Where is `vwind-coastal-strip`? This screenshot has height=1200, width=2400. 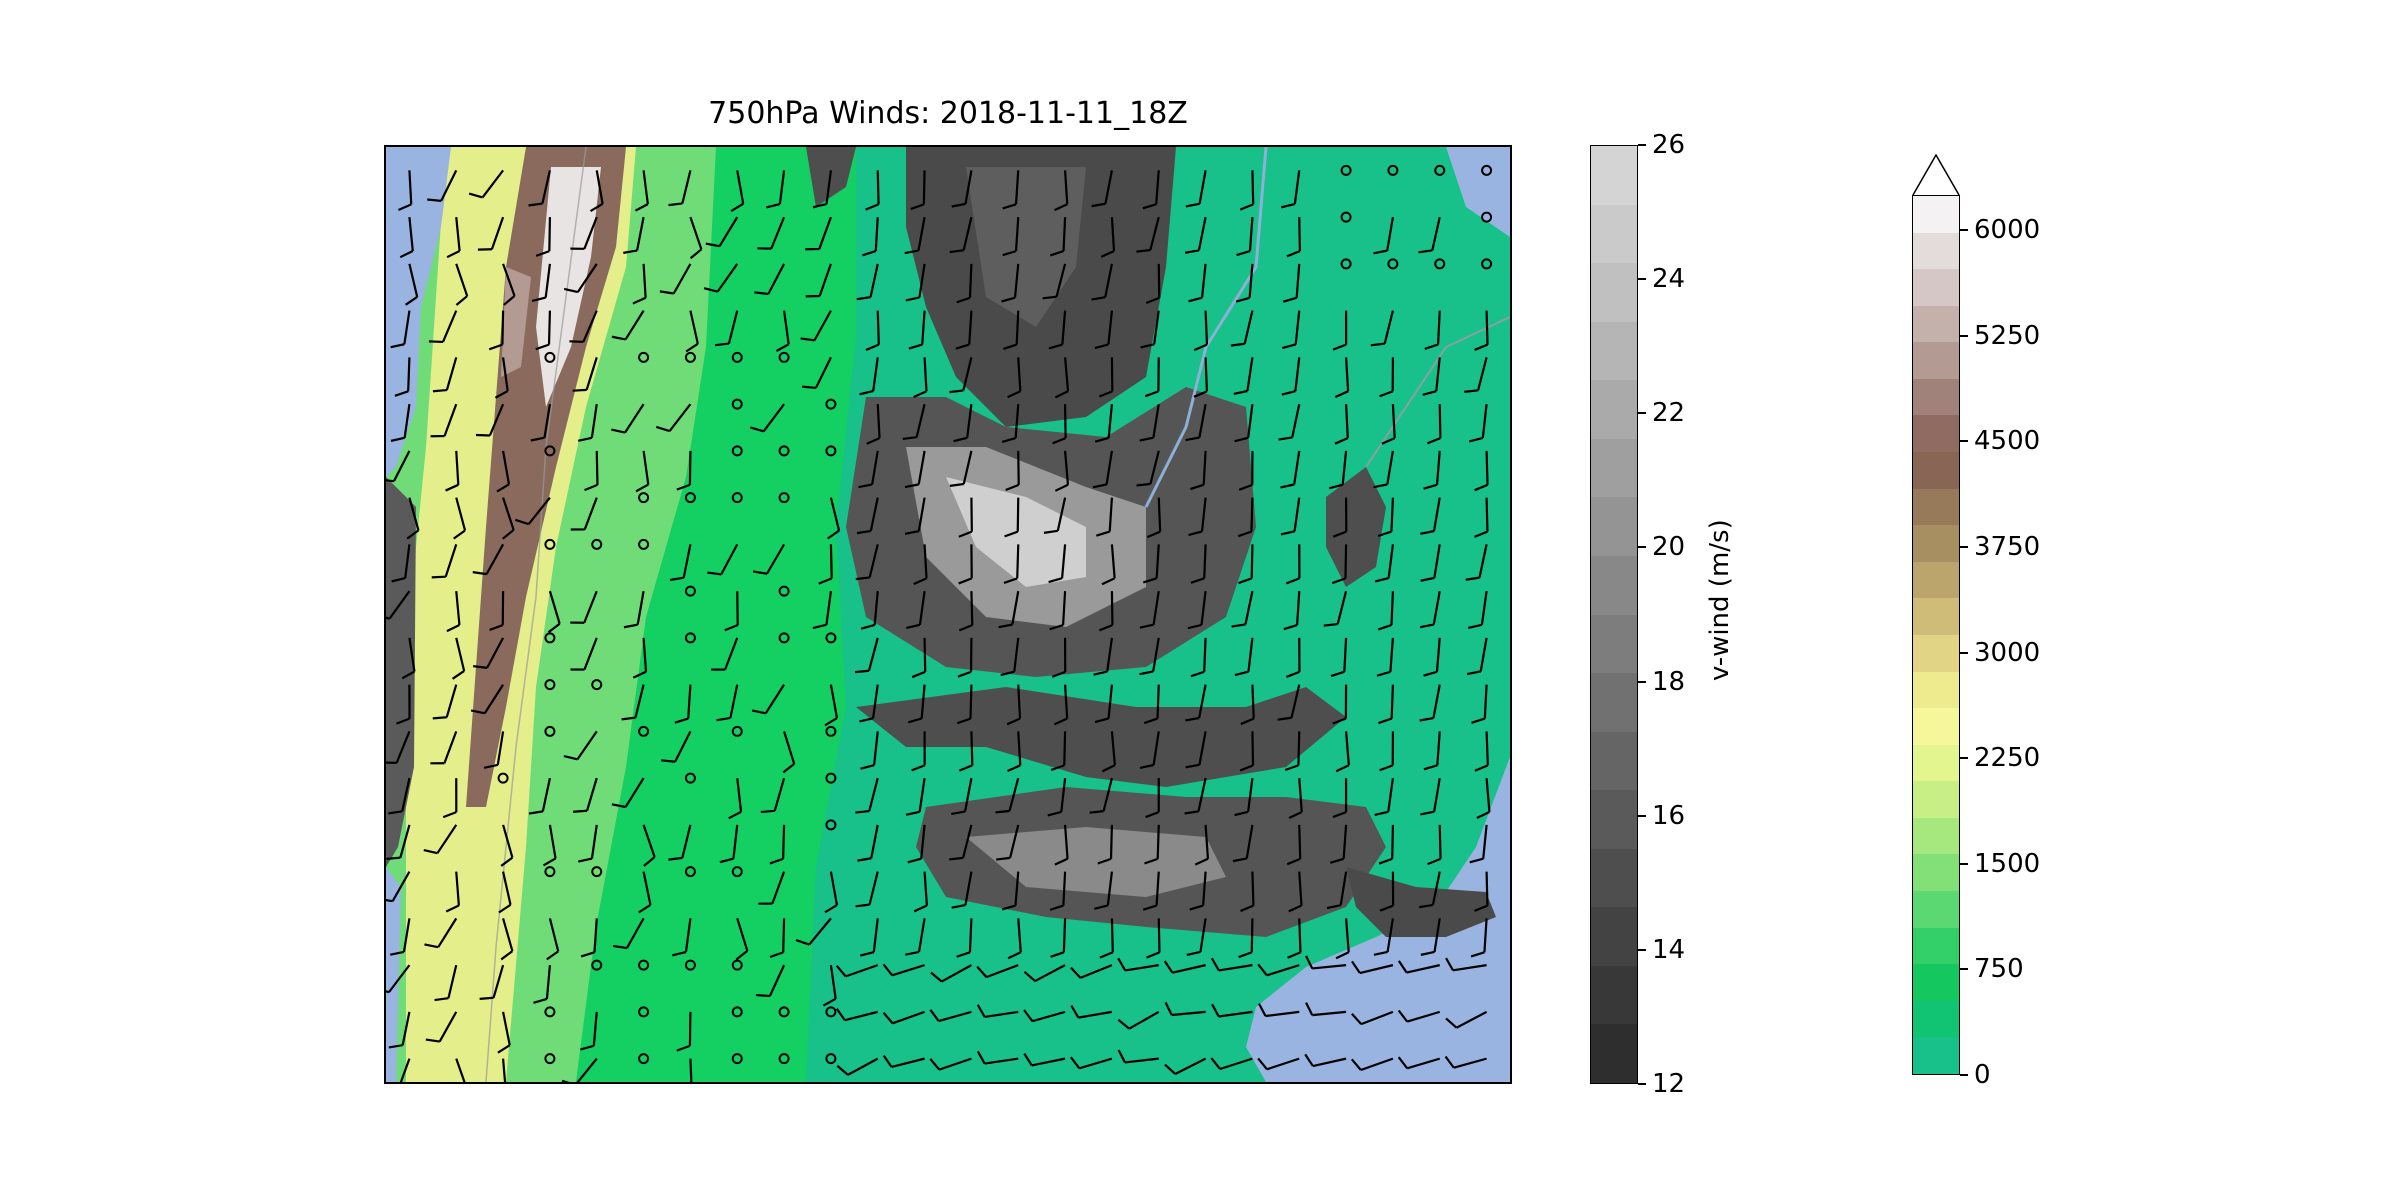
vwind-coastal-strip is located at coordinates (401, 672).